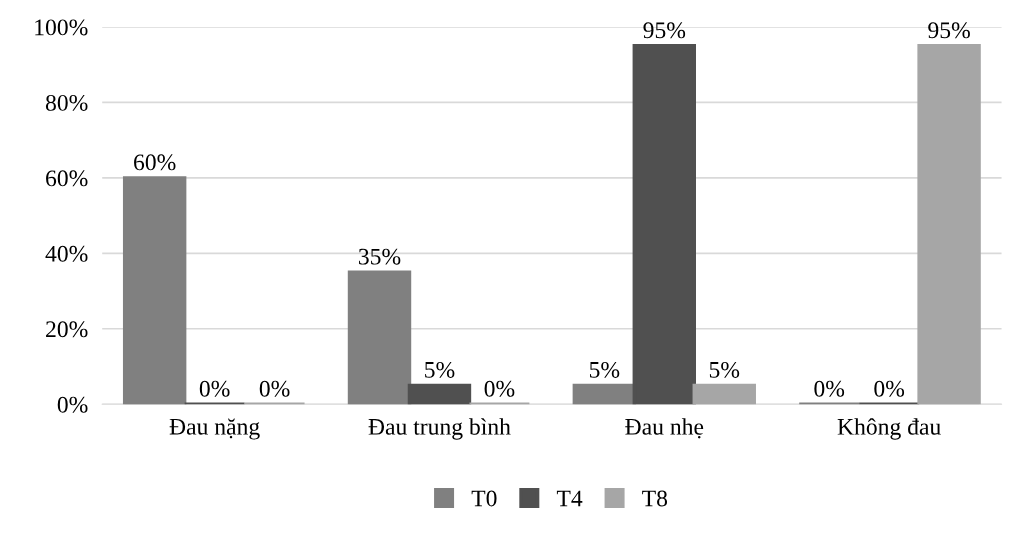  What do you see at coordinates (67, 178) in the screenshot?
I see `y-tick-label: 60%` at bounding box center [67, 178].